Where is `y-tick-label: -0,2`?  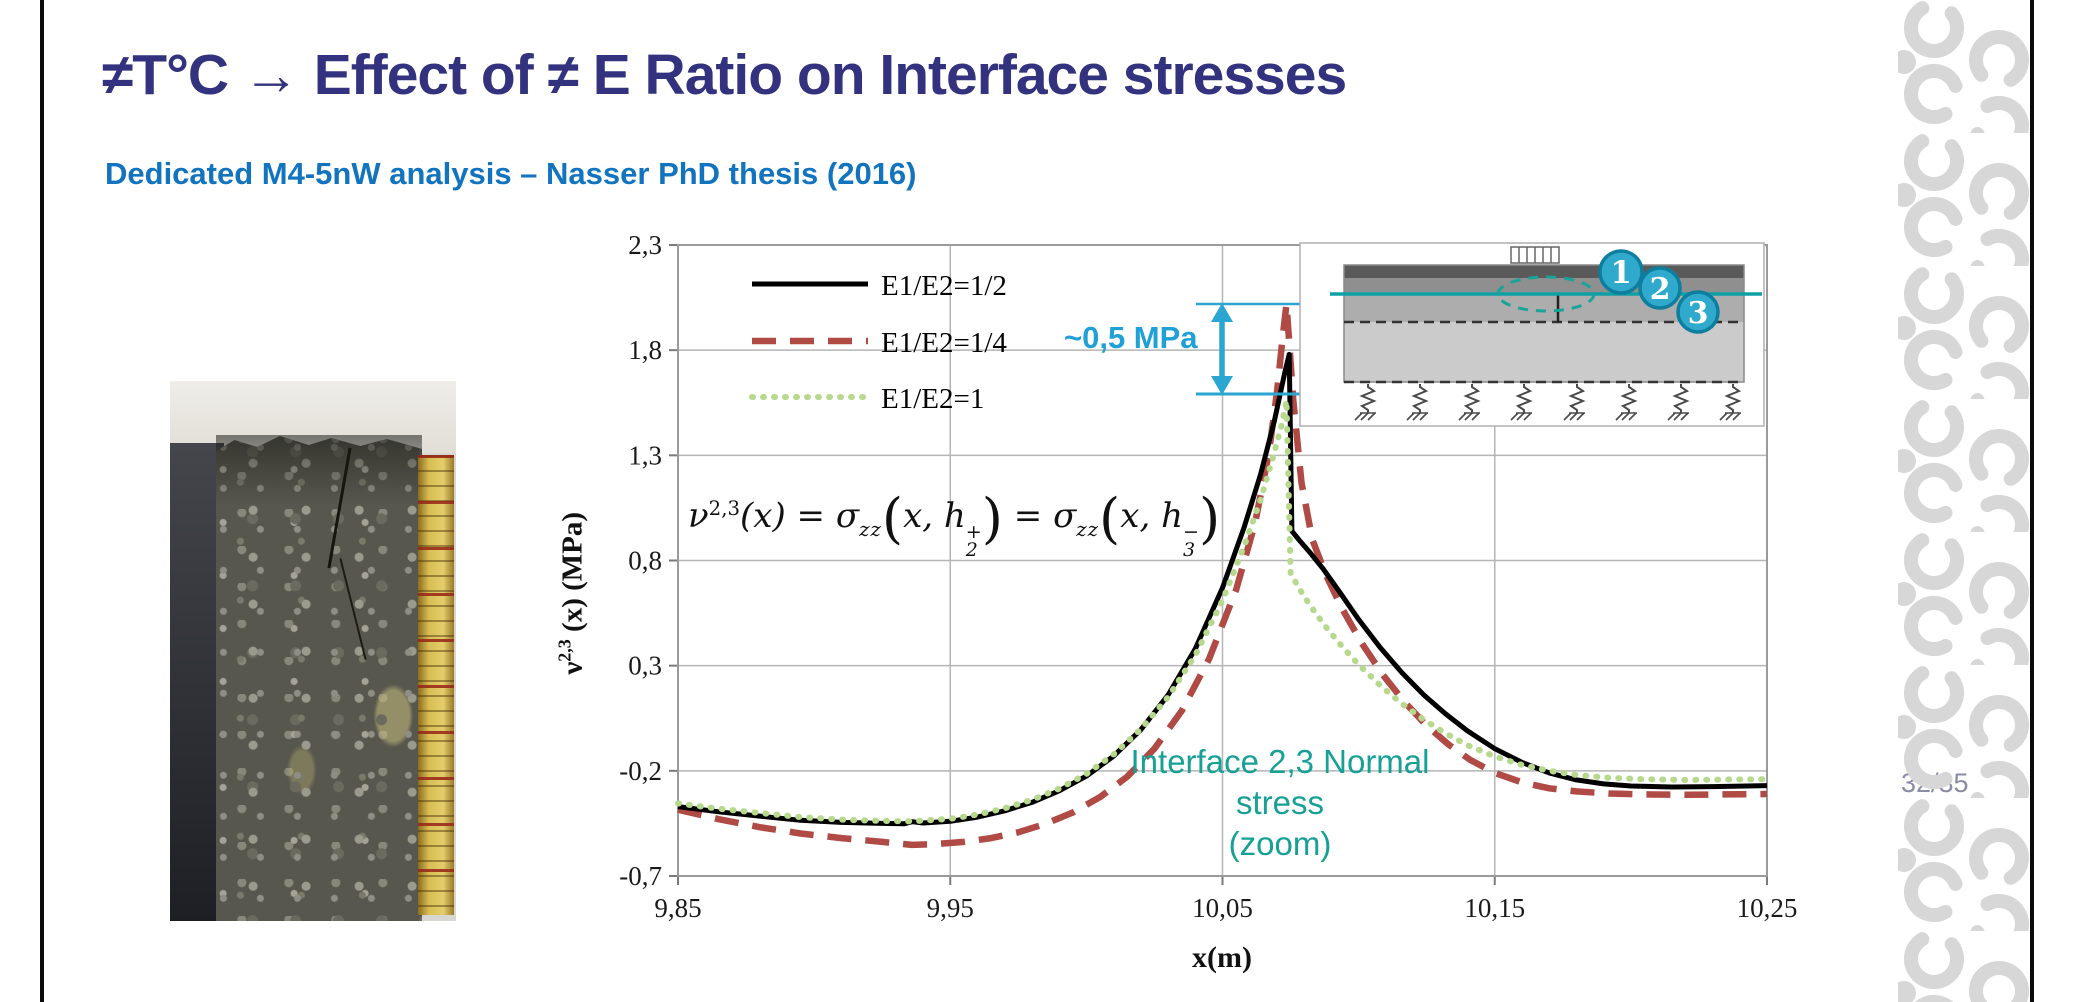
y-tick-label: -0,2 is located at coordinates (640, 771).